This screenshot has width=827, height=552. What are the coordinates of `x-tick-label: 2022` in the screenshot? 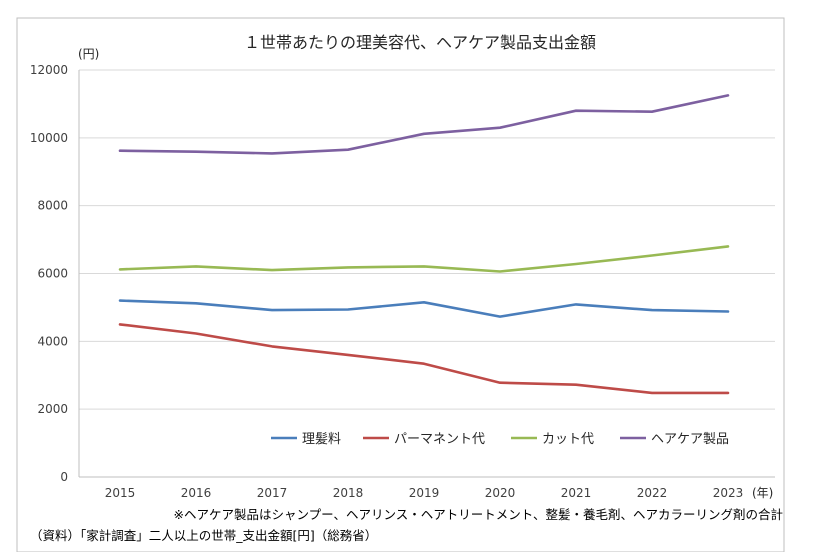 It's located at (652, 493).